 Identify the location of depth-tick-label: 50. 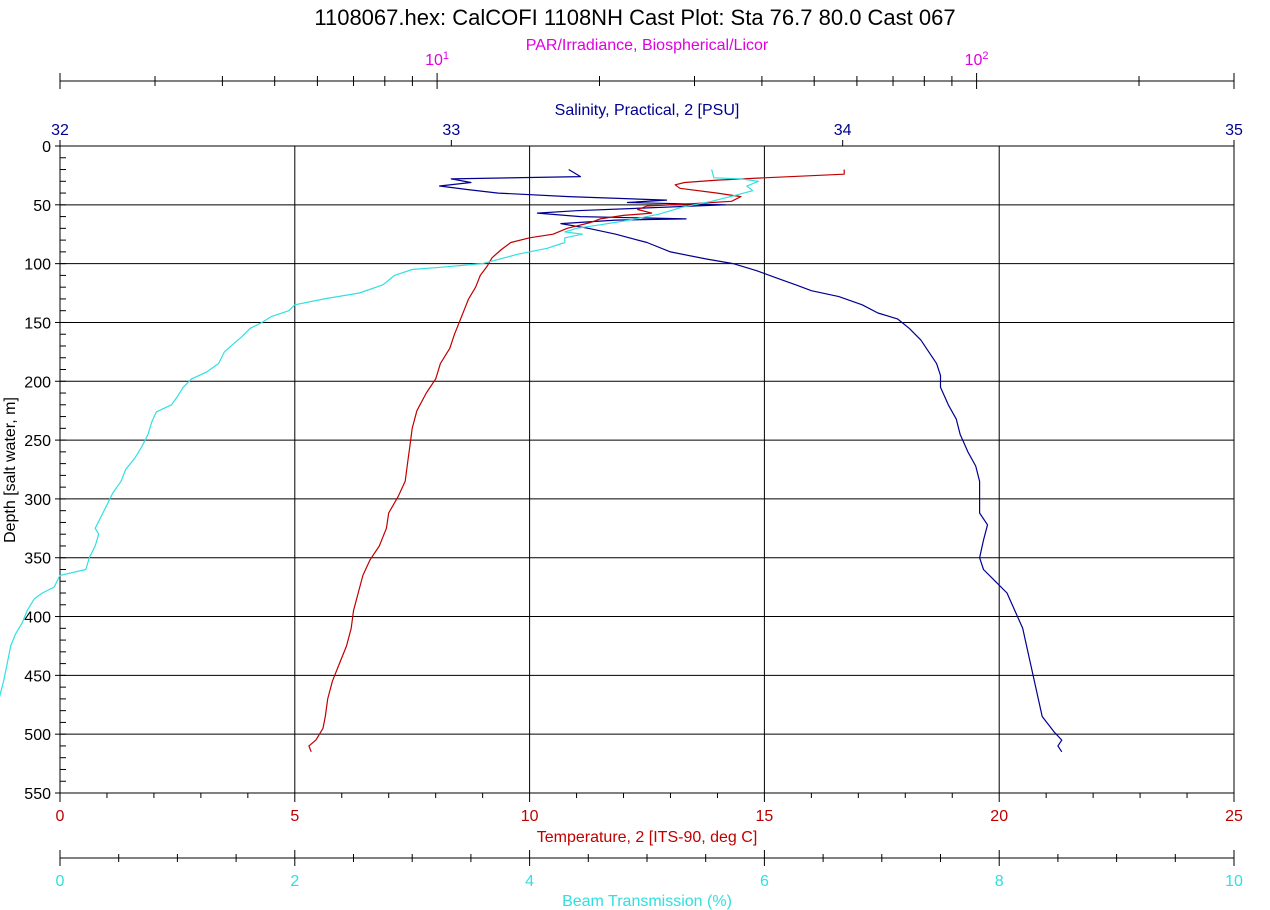
(42, 206).